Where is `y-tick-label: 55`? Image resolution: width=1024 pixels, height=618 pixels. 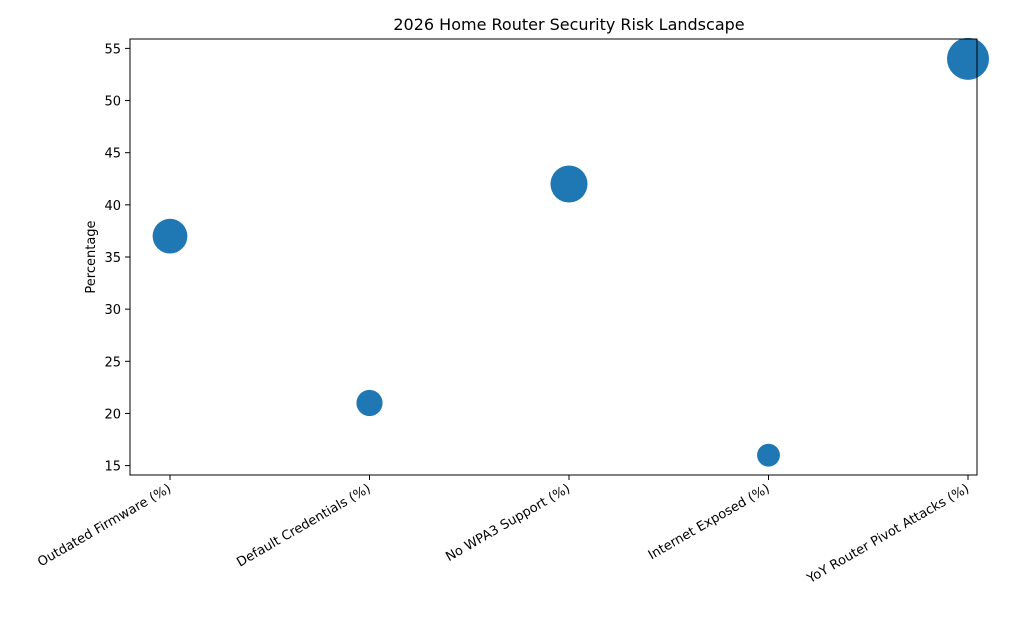 y-tick-label: 55 is located at coordinates (112, 49).